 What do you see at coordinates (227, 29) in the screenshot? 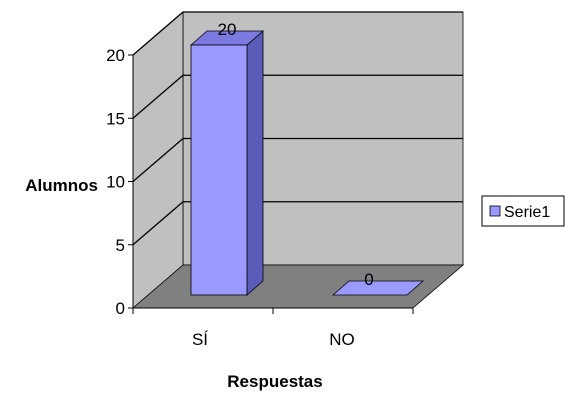
I see `data-label: 20` at bounding box center [227, 29].